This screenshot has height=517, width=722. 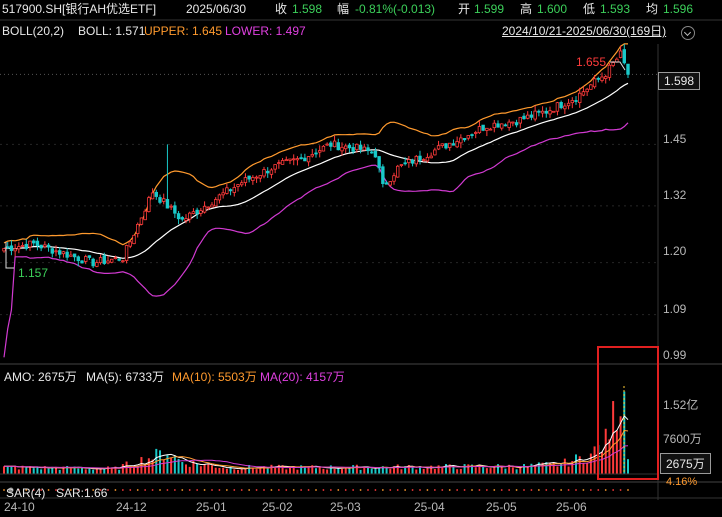 I want to click on close-value: 1.598, so click(x=307, y=9).